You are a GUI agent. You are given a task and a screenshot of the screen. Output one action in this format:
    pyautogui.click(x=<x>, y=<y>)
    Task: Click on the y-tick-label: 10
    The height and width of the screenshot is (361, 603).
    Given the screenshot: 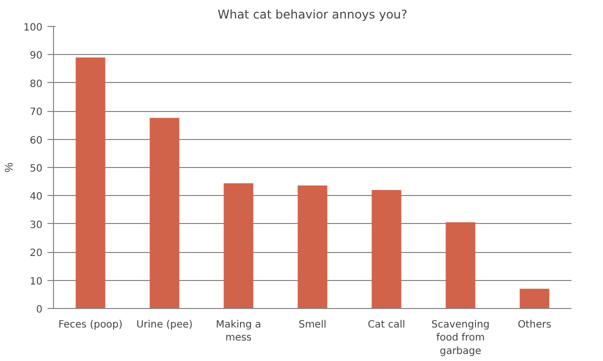 What is the action you would take?
    pyautogui.click(x=36, y=282)
    